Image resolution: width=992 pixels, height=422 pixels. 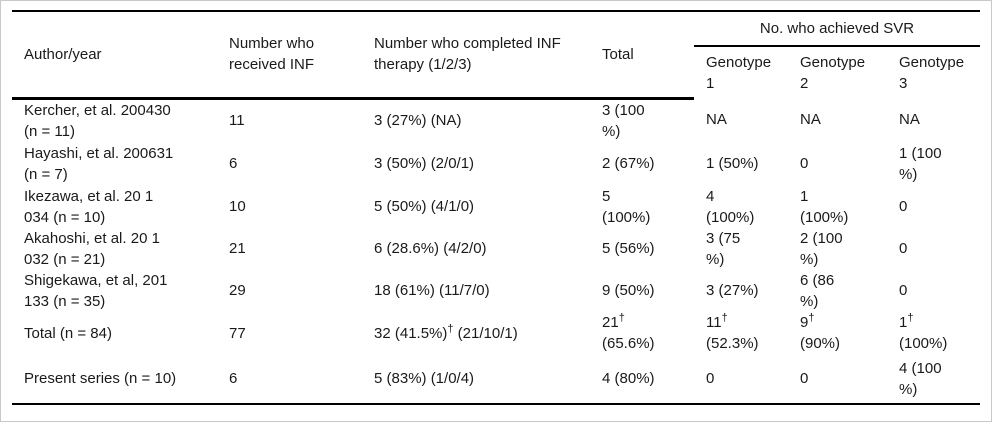 What do you see at coordinates (237, 333) in the screenshot?
I see `cell-received: 77` at bounding box center [237, 333].